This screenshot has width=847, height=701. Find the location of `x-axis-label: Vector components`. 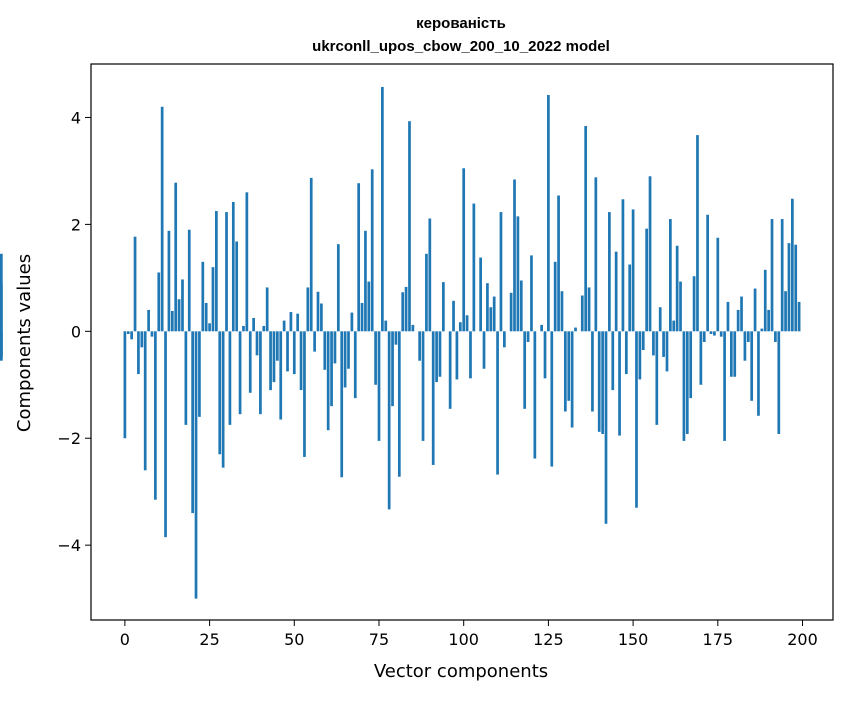

x-axis-label: Vector components is located at coordinates (461, 671).